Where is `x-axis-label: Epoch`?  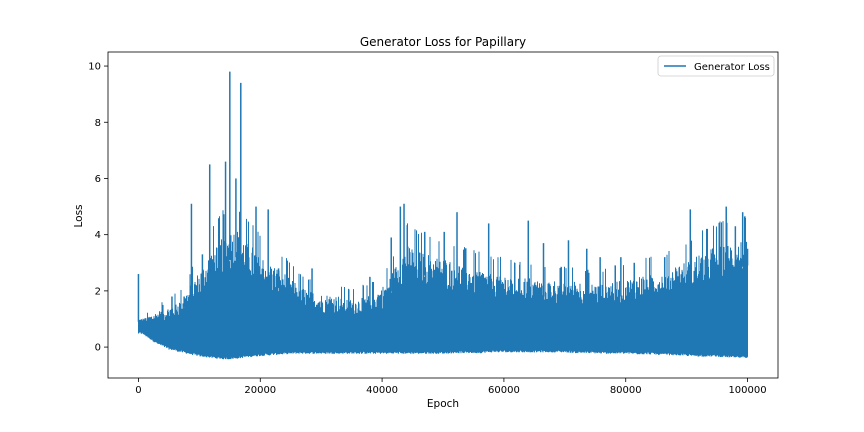 x-axis-label: Epoch is located at coordinates (443, 404).